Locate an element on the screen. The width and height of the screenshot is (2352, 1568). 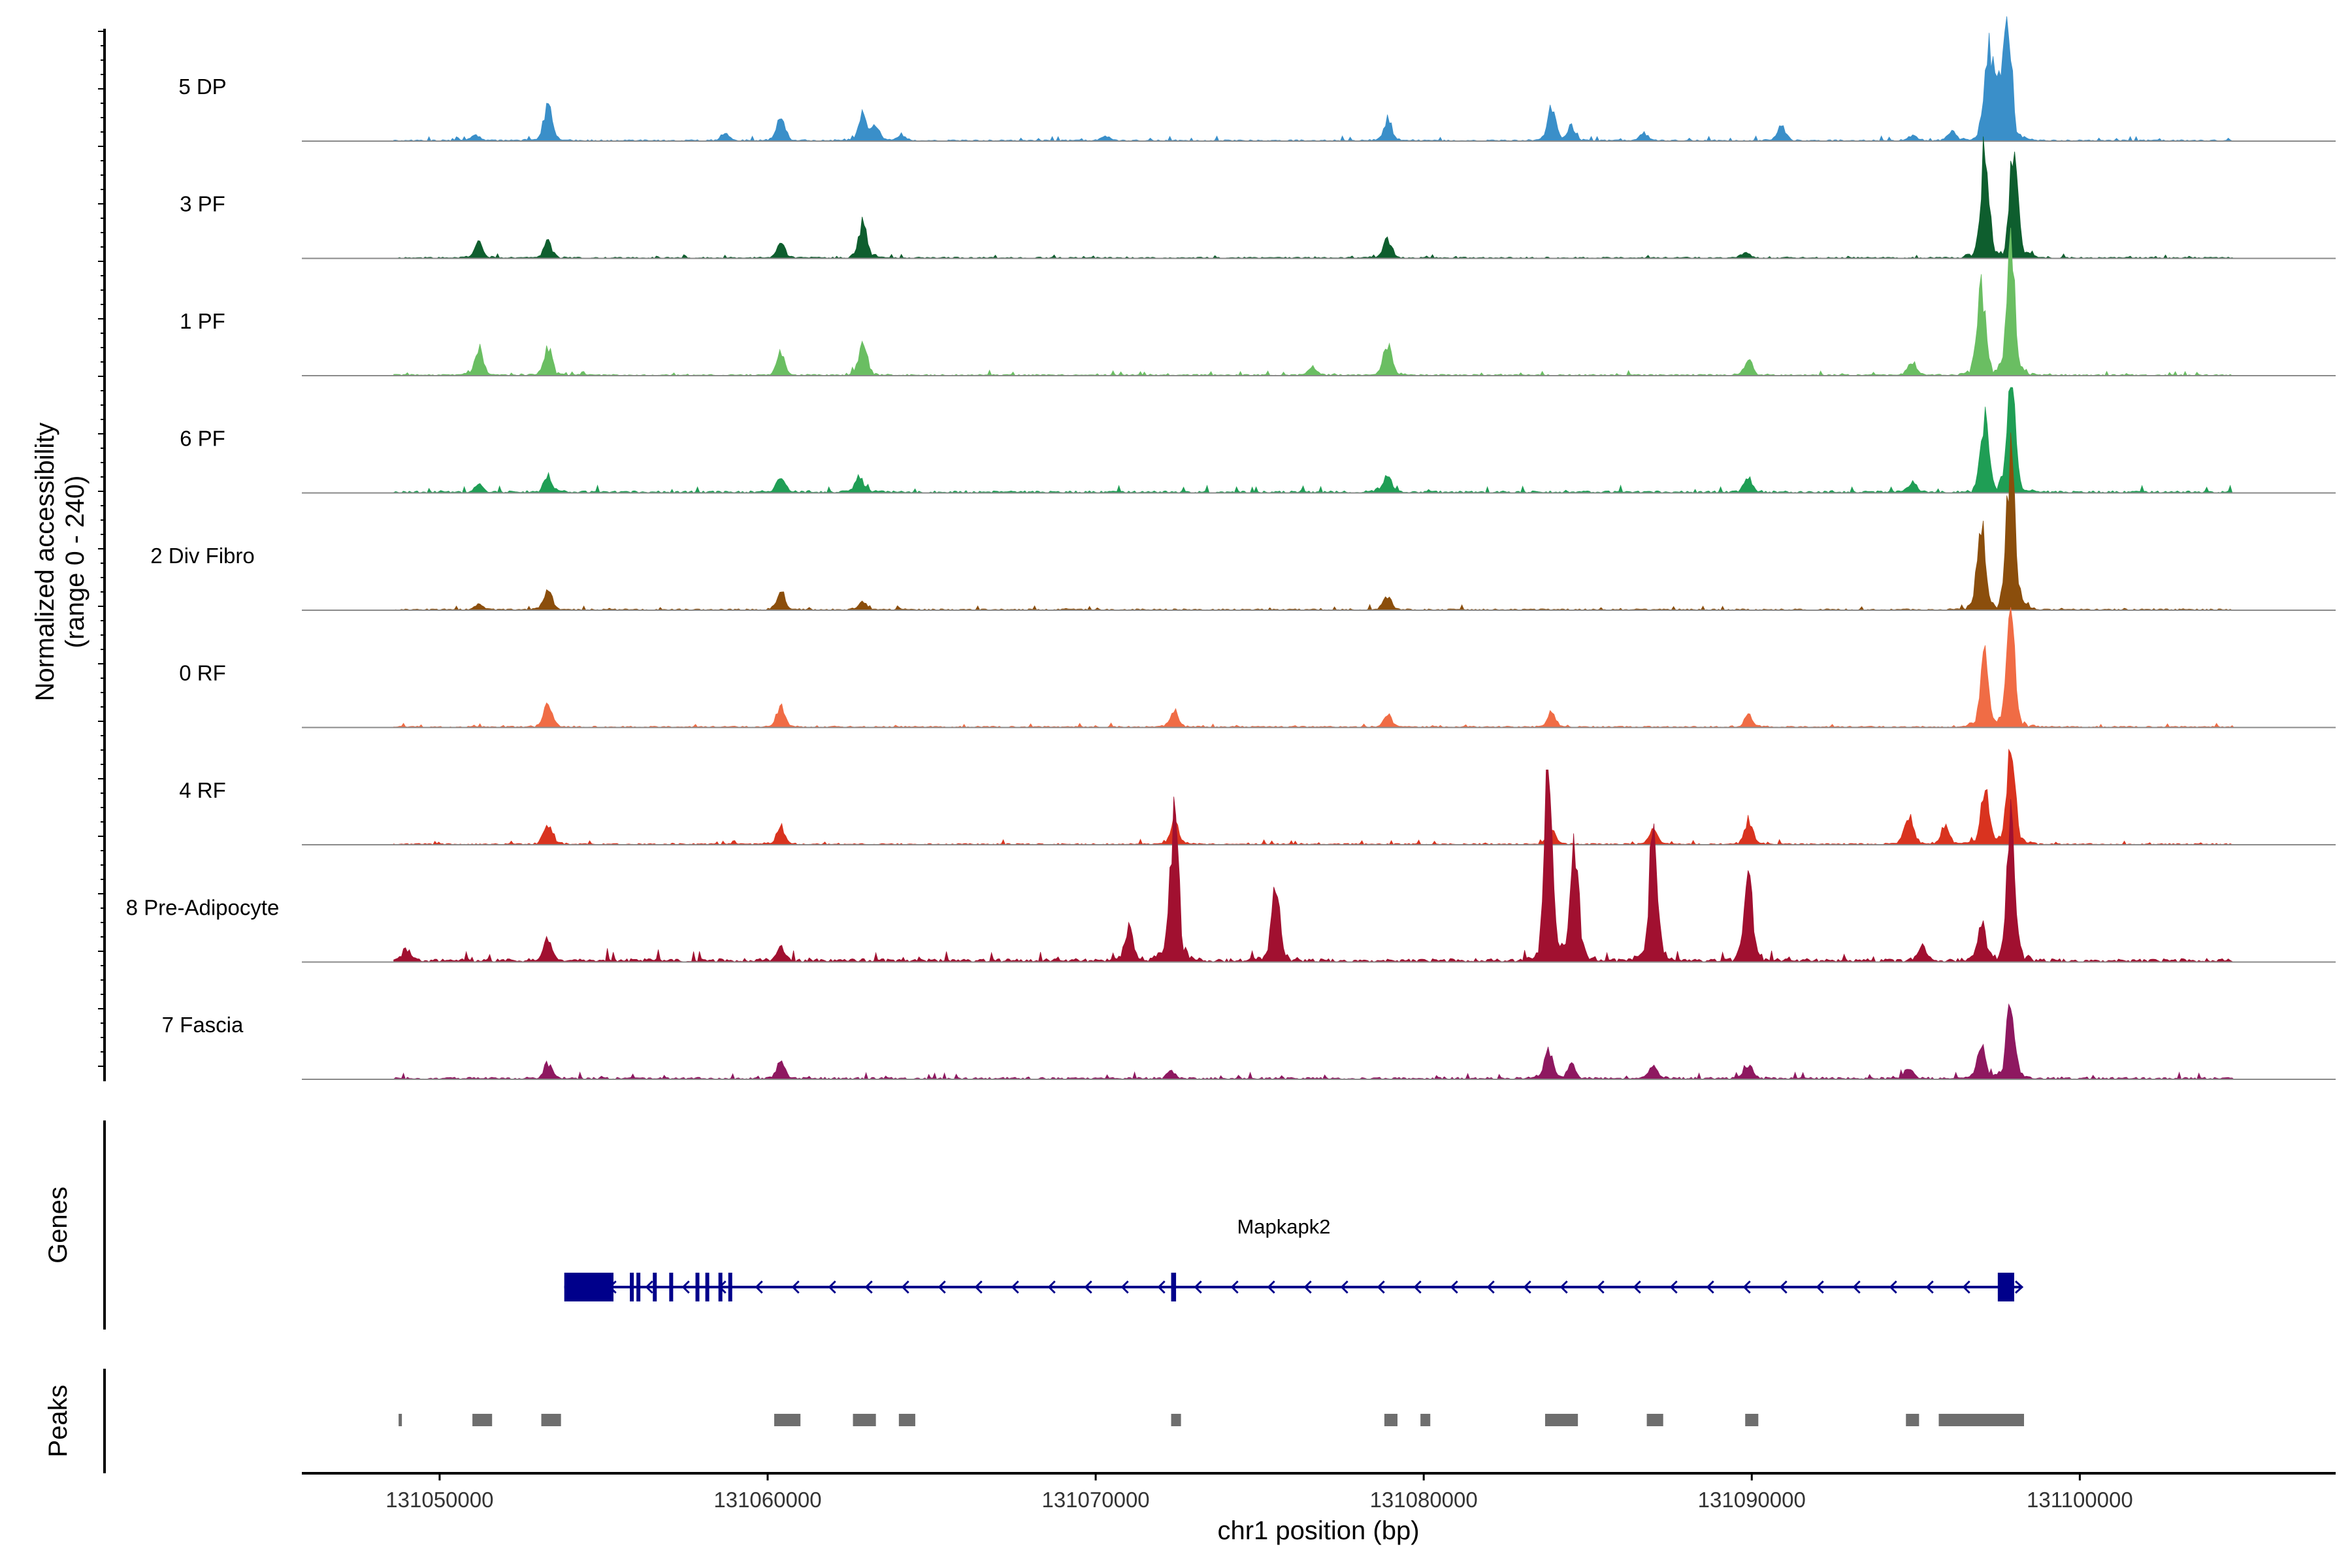
track-label: 0 RF is located at coordinates (202, 673).